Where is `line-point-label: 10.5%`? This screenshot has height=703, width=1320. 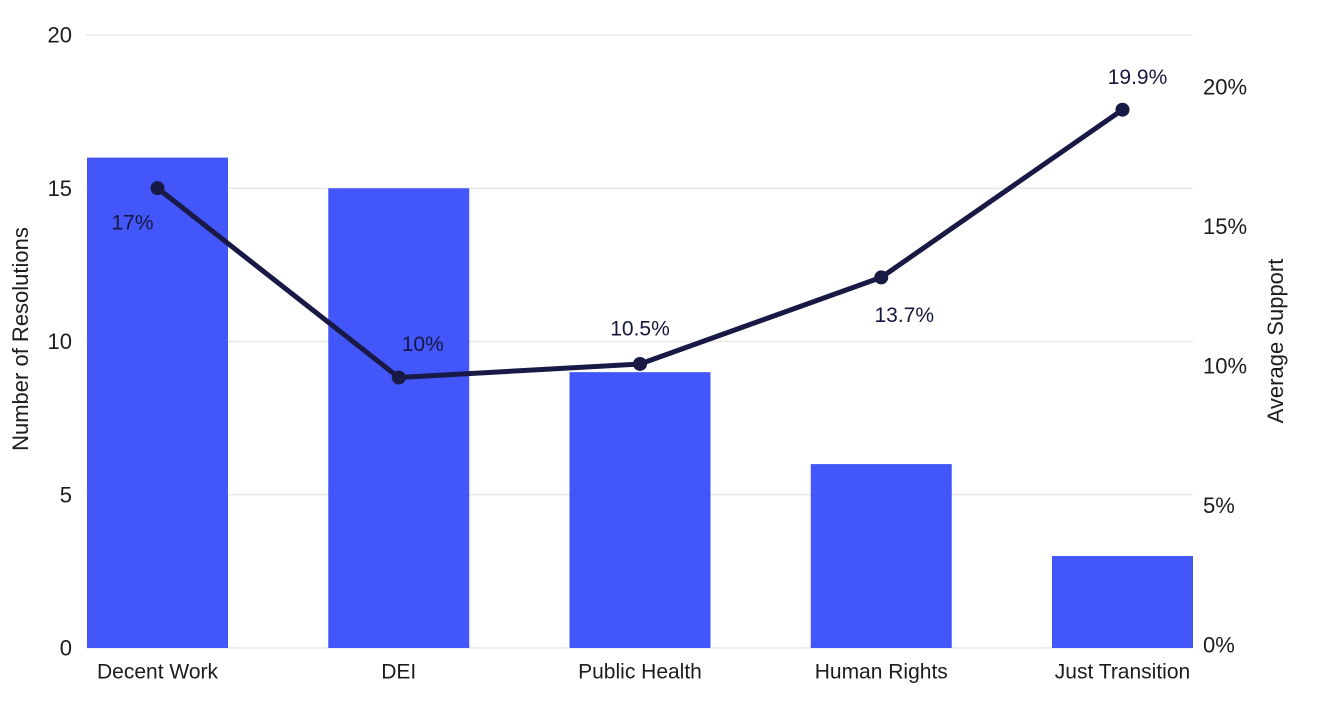
line-point-label: 10.5% is located at coordinates (640, 328).